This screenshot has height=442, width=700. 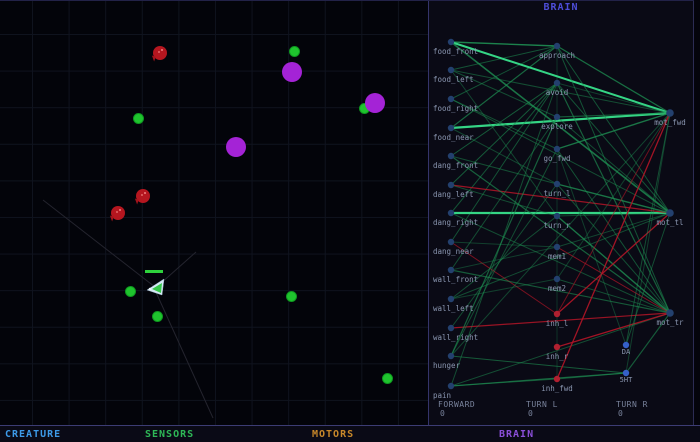 I want to click on neuron-label-explore: explore, so click(x=557, y=126).